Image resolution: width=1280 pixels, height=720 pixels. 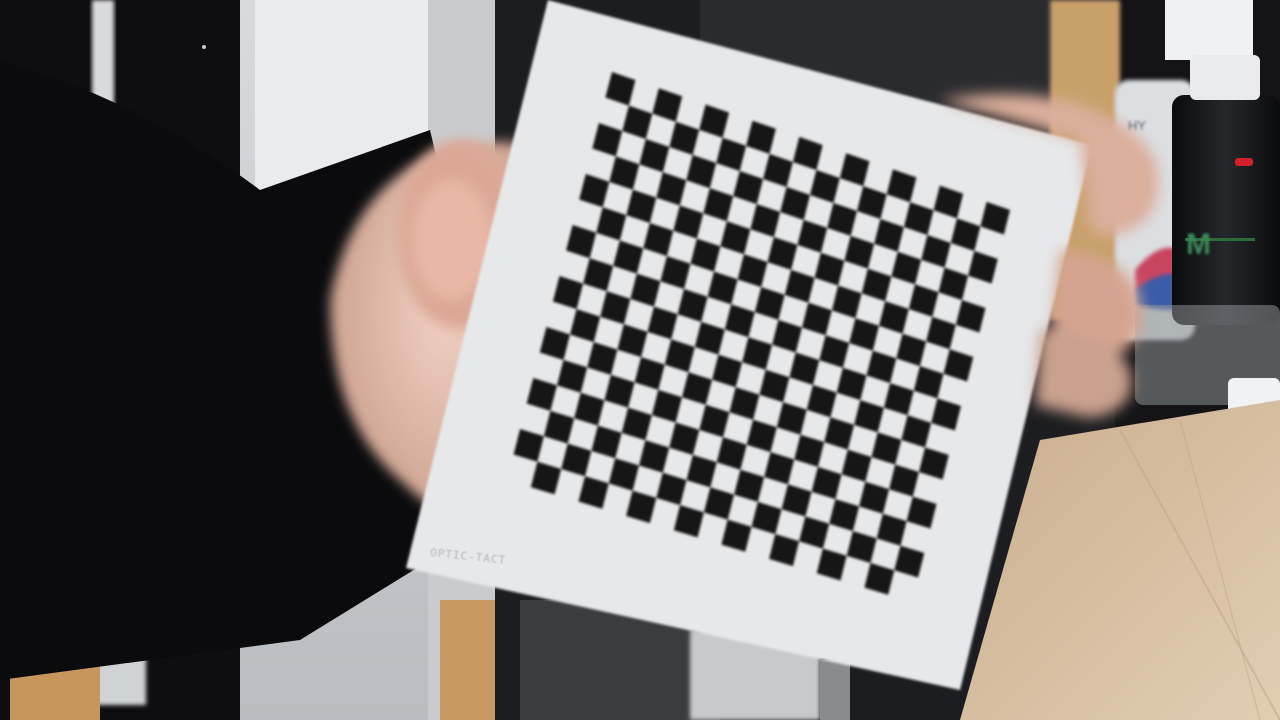 I want to click on finger-middle, so click(x=1096, y=305).